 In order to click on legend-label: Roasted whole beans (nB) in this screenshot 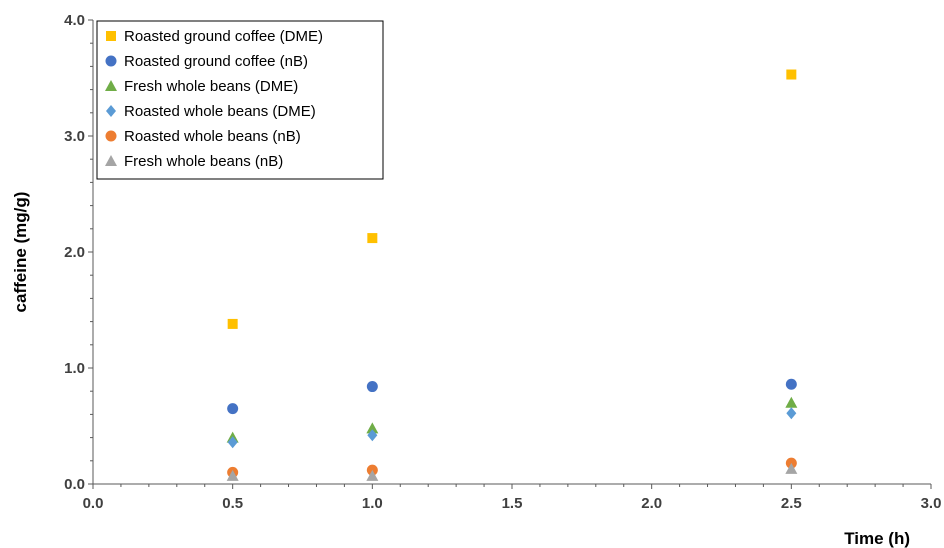, I will do `click(212, 136)`.